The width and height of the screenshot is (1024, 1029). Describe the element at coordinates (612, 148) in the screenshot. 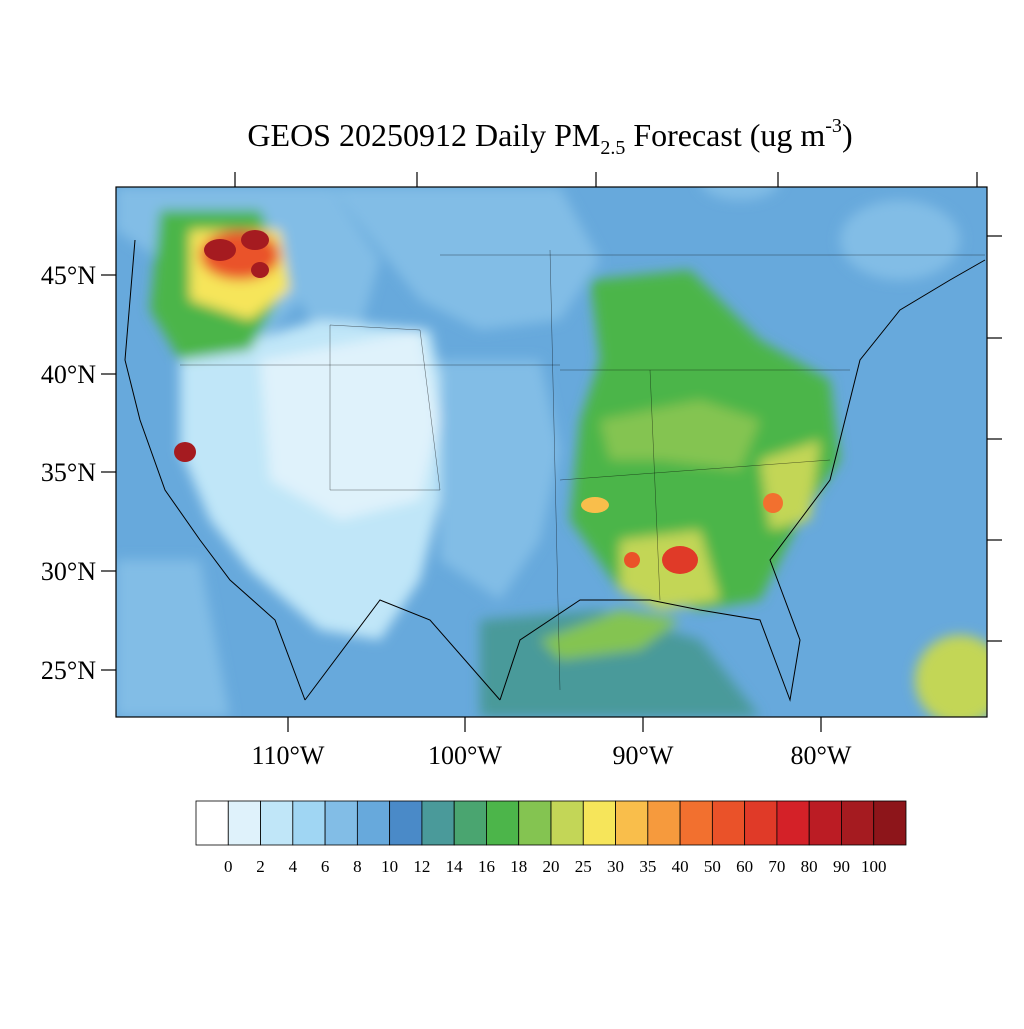

I see `title-subscript: 2.5` at that location.